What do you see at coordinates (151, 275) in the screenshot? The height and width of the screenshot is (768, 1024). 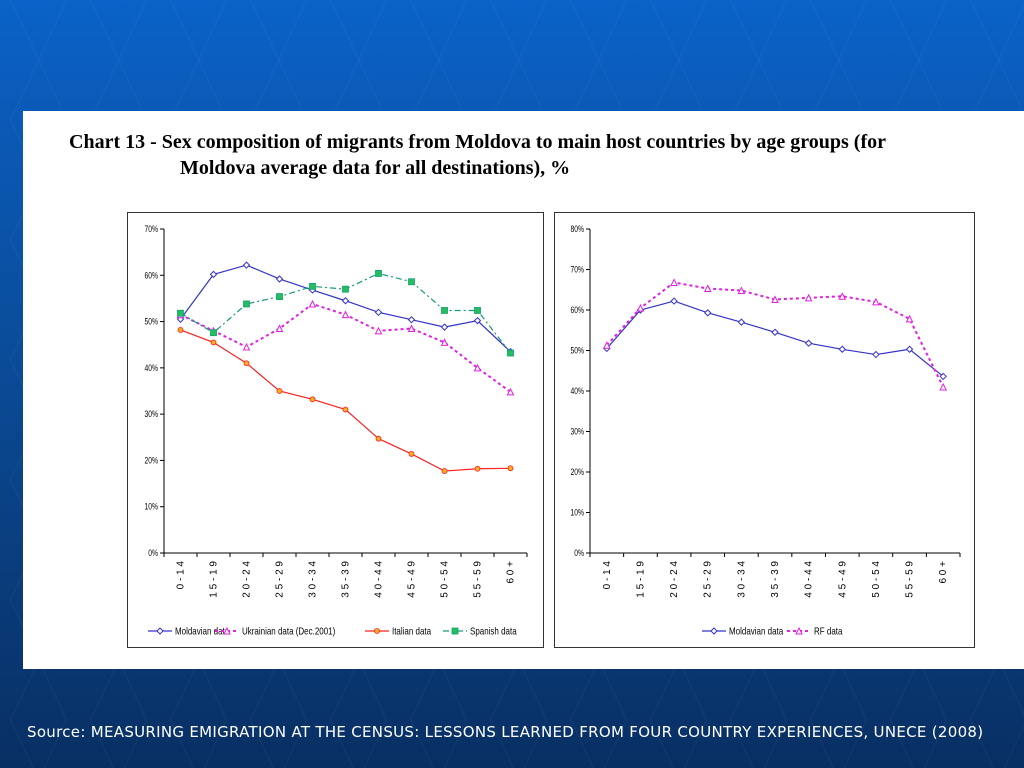 I see `left-chart-ytick-label: 60%` at bounding box center [151, 275].